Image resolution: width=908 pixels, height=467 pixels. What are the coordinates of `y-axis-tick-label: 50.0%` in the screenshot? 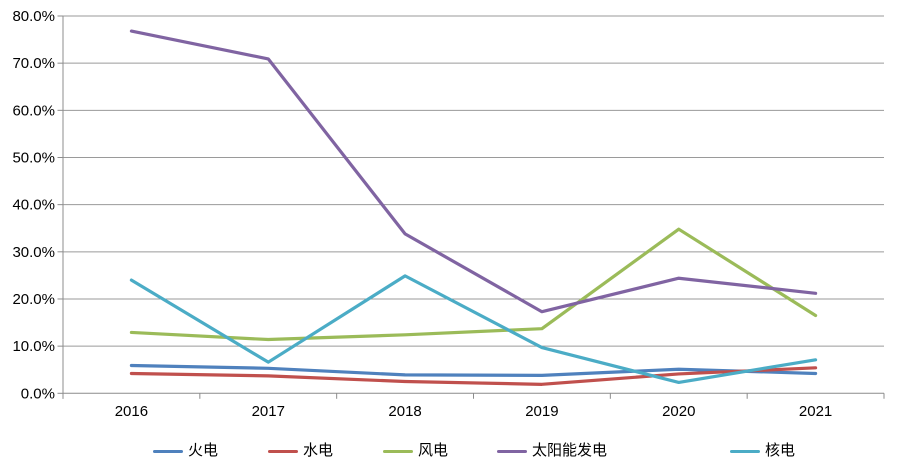 It's located at (33, 157).